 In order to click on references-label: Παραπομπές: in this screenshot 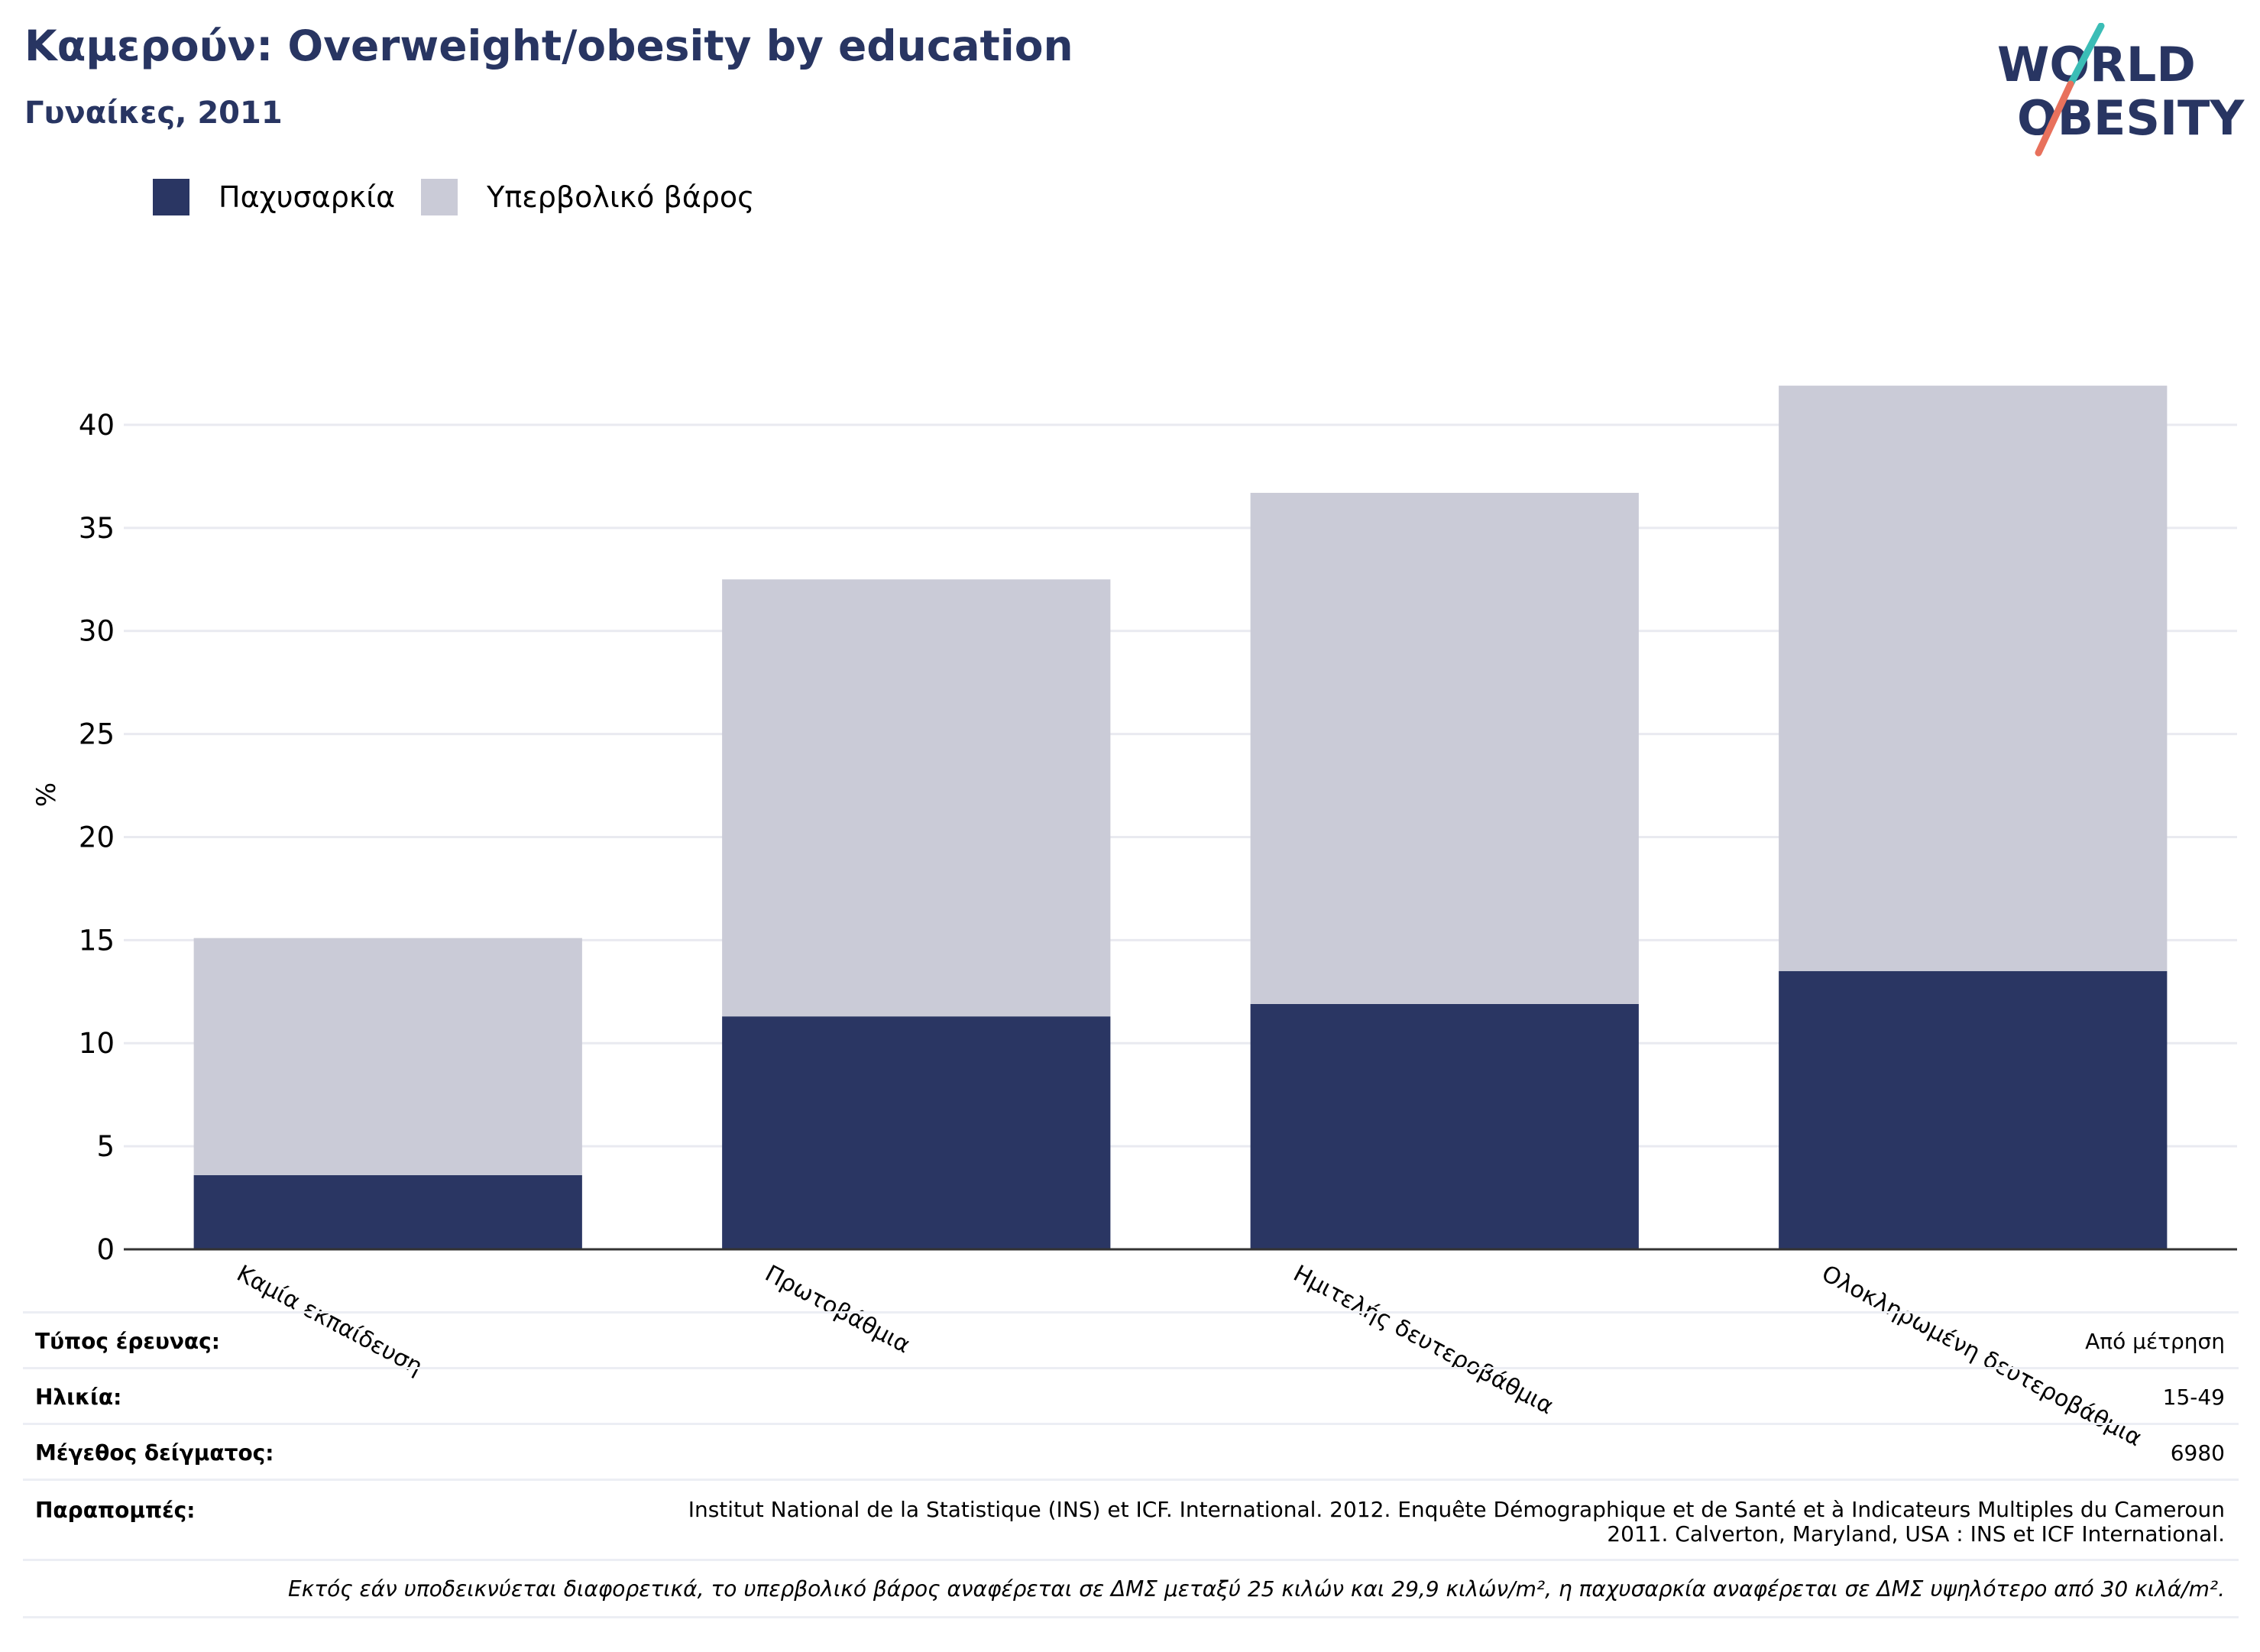, I will do `click(115, 1510)`.